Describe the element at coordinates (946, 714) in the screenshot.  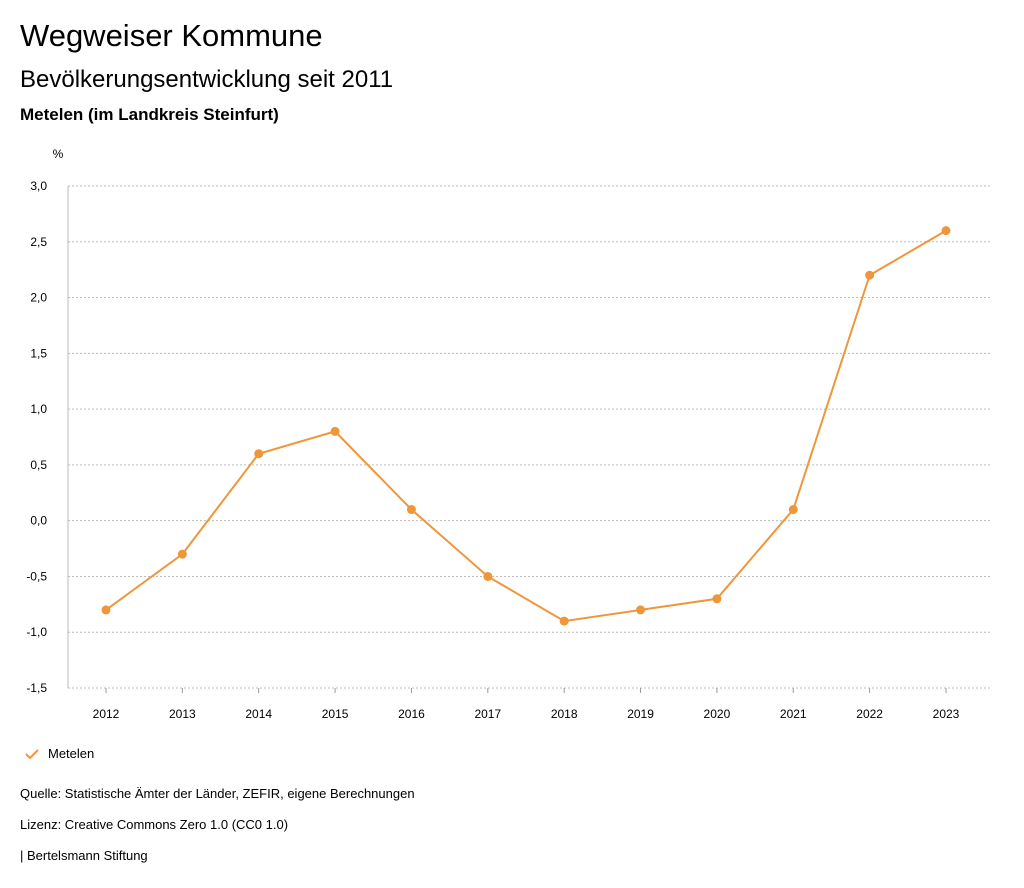
I see `x-tick-label: 2023` at that location.